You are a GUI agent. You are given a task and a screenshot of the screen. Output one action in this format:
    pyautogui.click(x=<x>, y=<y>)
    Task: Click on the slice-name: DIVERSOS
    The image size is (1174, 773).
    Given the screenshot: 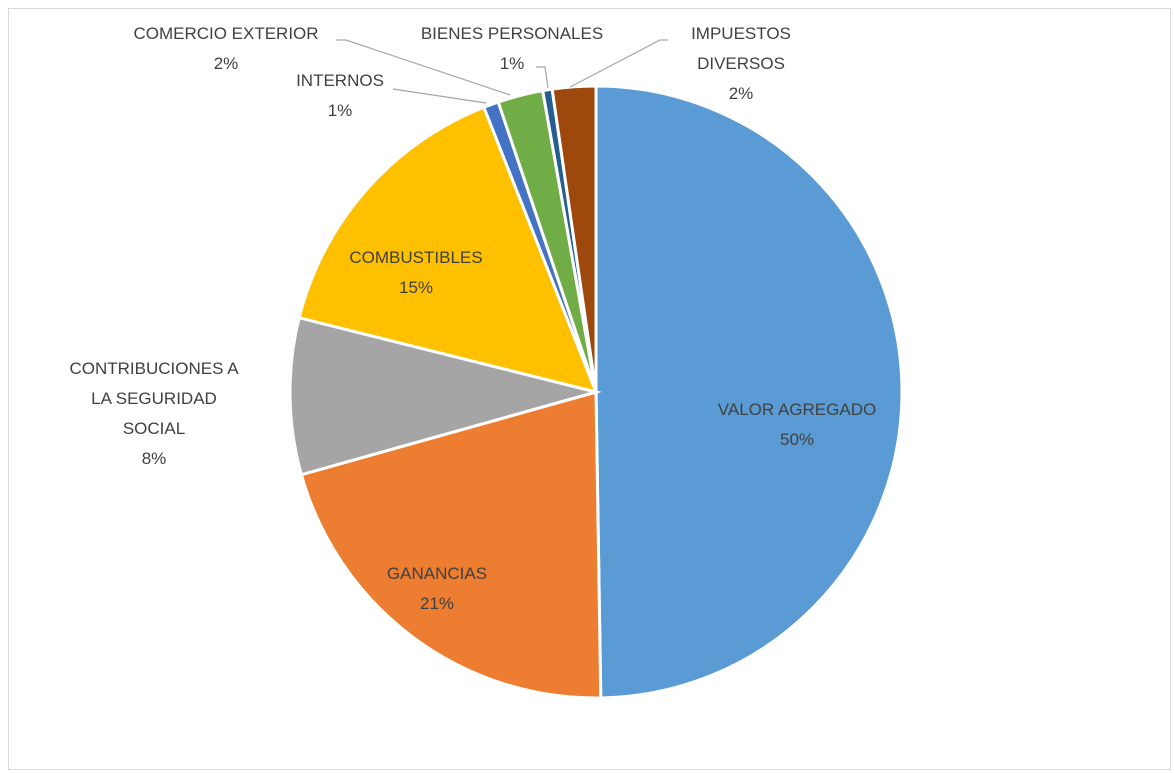 What is the action you would take?
    pyautogui.click(x=741, y=63)
    